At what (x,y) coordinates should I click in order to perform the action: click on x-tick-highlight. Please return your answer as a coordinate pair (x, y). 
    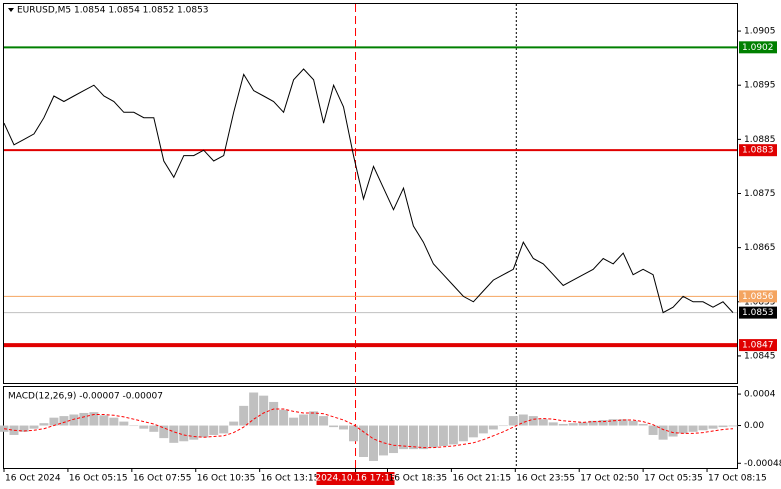
    Looking at the image, I should click on (355, 478).